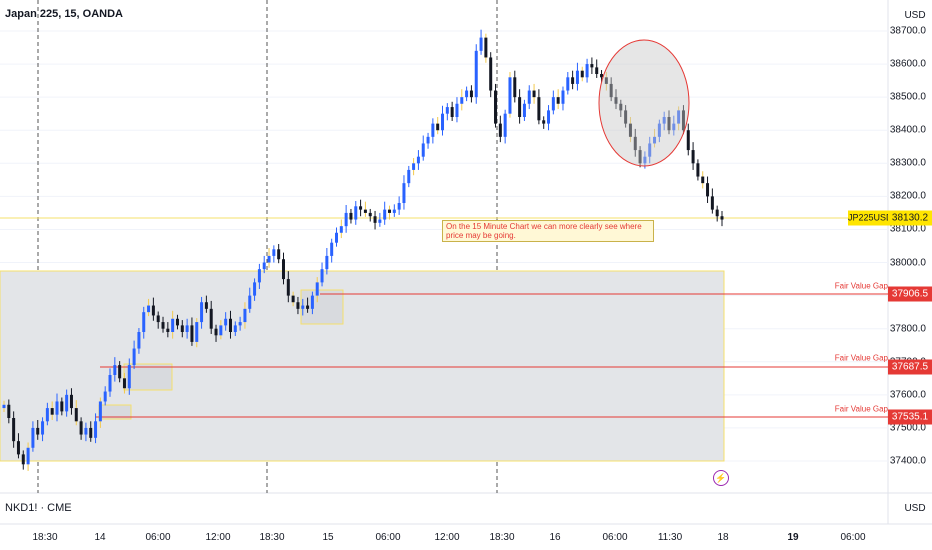  I want to click on price-axis-label: 38300.0, so click(907, 163).